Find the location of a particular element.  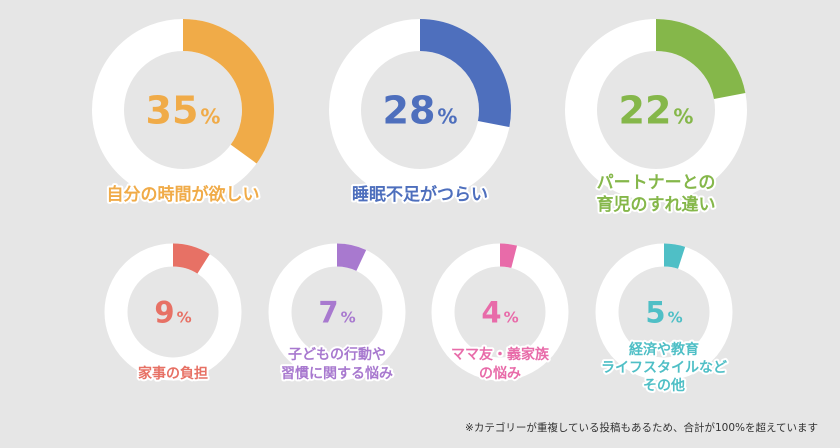

percent-value: 5% is located at coordinates (663, 312).